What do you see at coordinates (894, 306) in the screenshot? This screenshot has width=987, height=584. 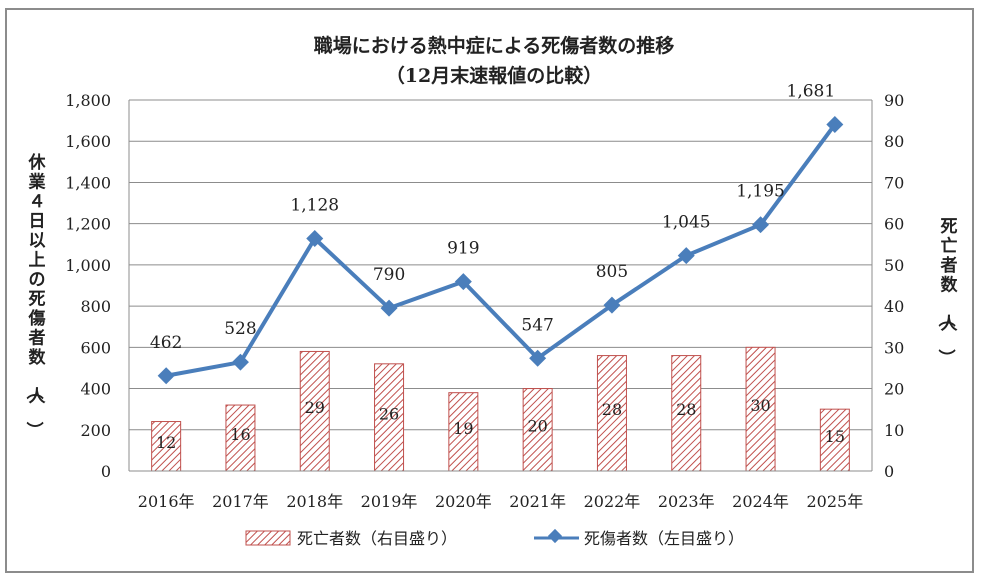 I see `y-right-tick-label: 40` at bounding box center [894, 306].